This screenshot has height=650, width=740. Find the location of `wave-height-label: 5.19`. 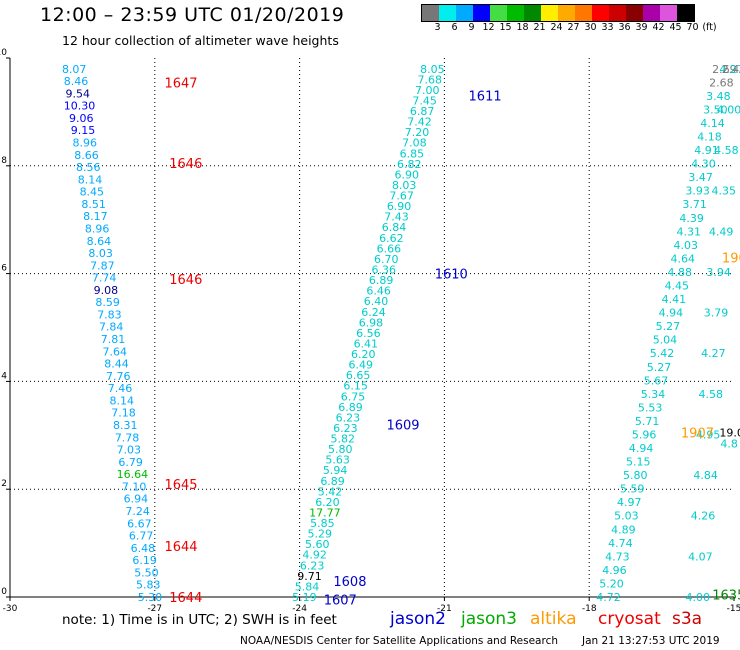

wave-height-label: 5.19 is located at coordinates (304, 597).